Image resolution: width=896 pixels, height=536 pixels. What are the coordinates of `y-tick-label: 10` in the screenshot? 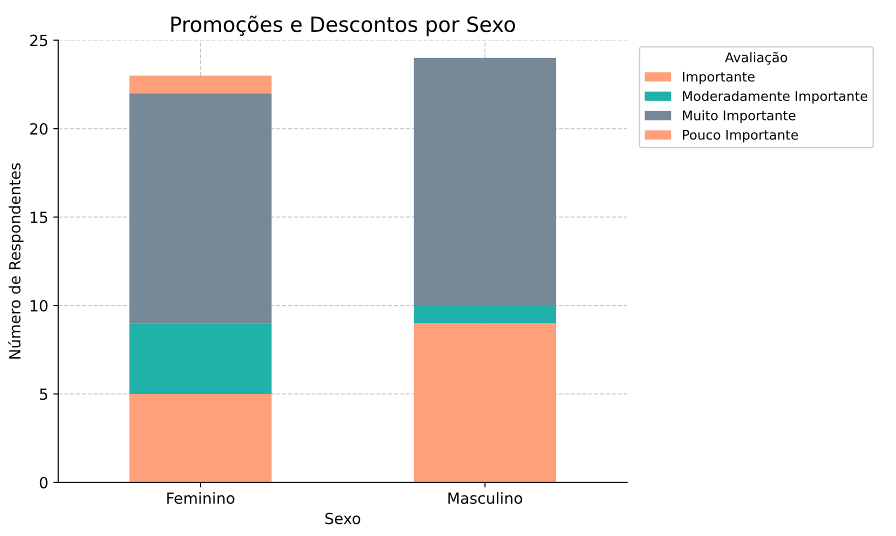 It's located at (39, 306).